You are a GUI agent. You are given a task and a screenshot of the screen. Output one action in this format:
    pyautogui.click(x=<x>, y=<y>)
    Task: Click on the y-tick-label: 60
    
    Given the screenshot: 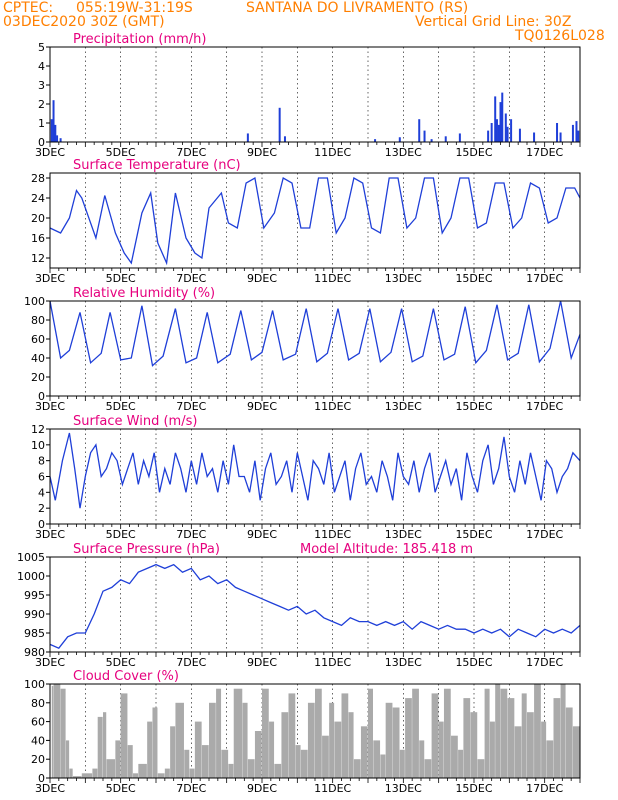 What is the action you would take?
    pyautogui.click(x=38, y=339)
    